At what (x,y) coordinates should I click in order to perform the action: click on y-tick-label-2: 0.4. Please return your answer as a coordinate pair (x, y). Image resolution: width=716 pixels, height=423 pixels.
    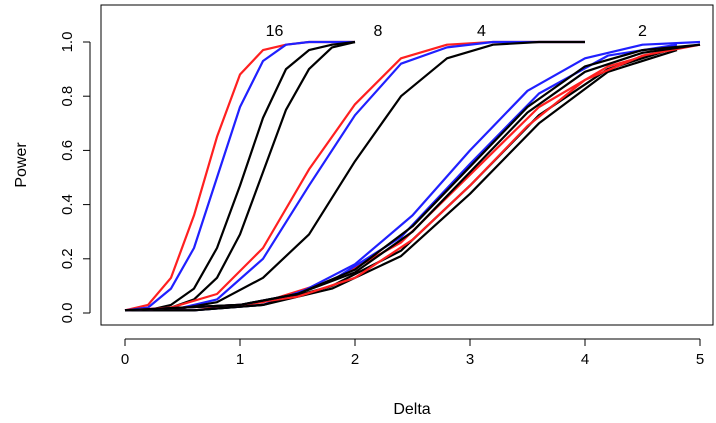
    Looking at the image, I should click on (67, 204).